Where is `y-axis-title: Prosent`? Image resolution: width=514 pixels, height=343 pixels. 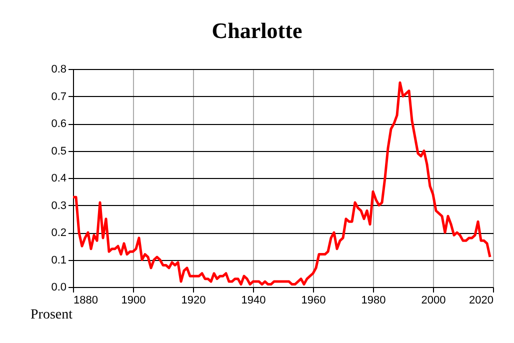
y-axis-title: Prosent is located at coordinates (51, 315).